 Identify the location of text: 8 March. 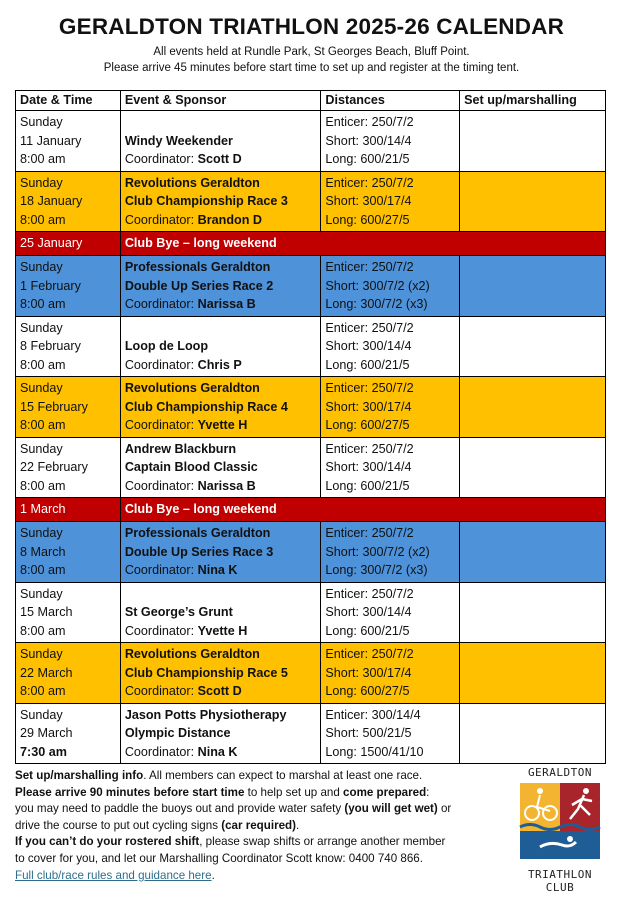
(43, 551).